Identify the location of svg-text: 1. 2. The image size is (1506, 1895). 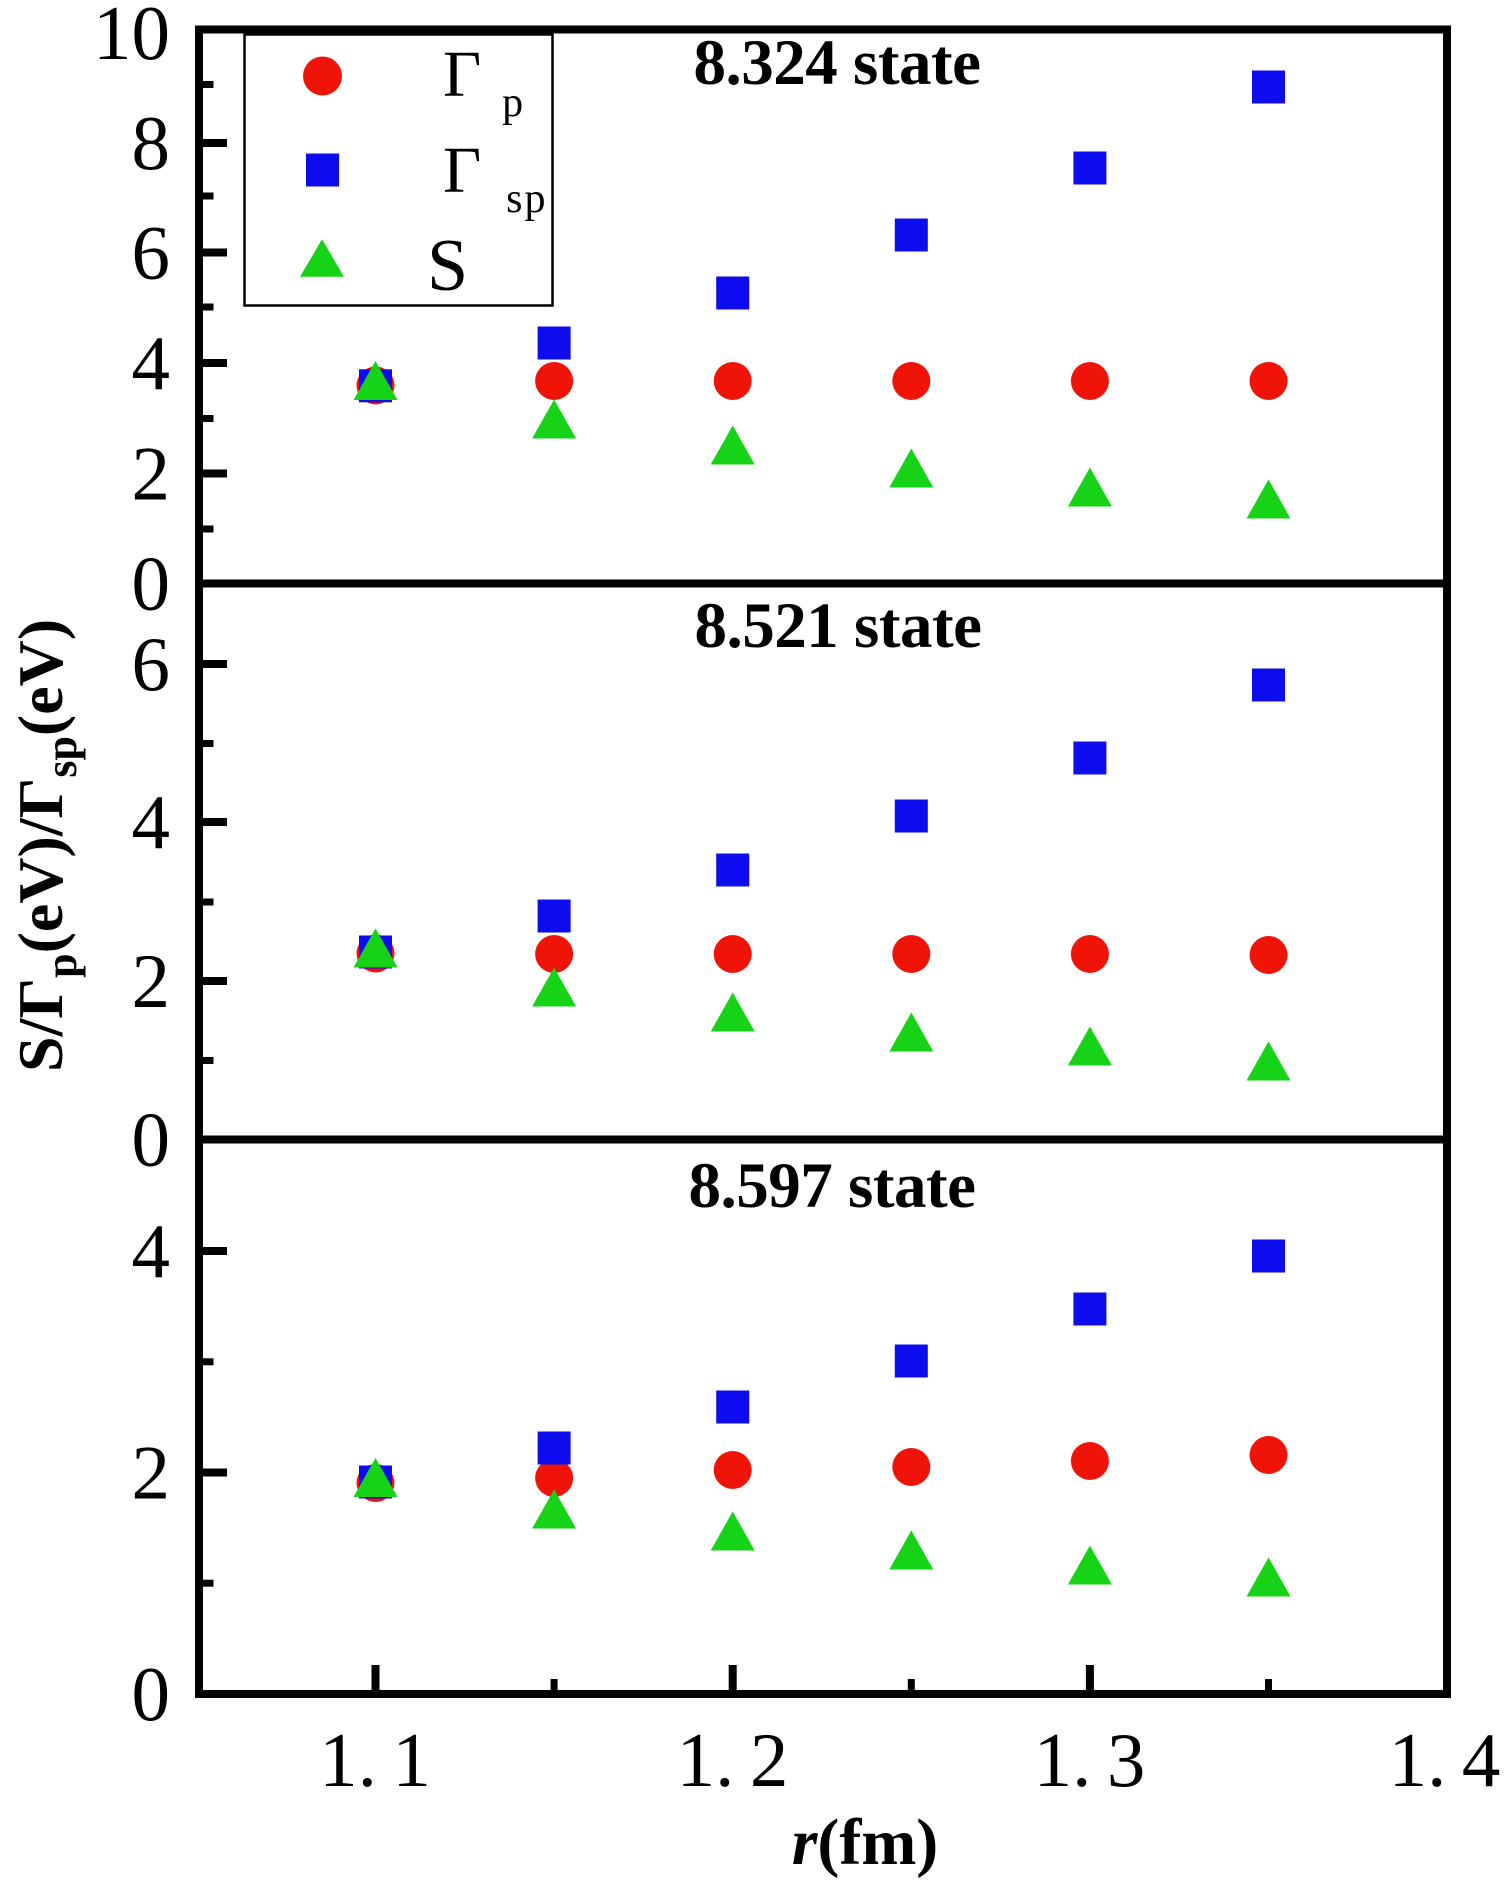
(733, 1760).